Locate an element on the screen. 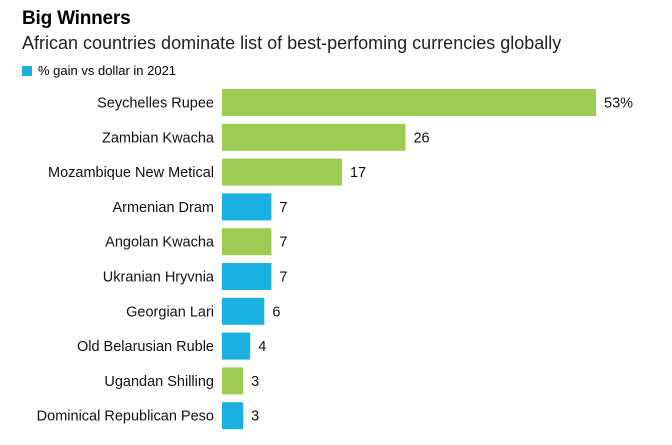  value-label: 17 is located at coordinates (358, 173).